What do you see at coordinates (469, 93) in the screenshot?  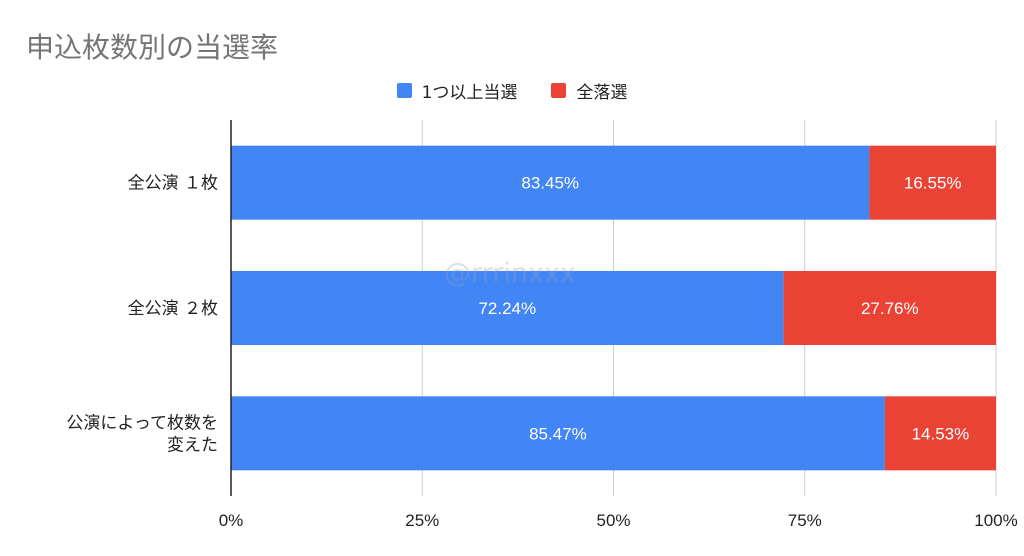 I see `legend-label-win: 1つ以上当選` at bounding box center [469, 93].